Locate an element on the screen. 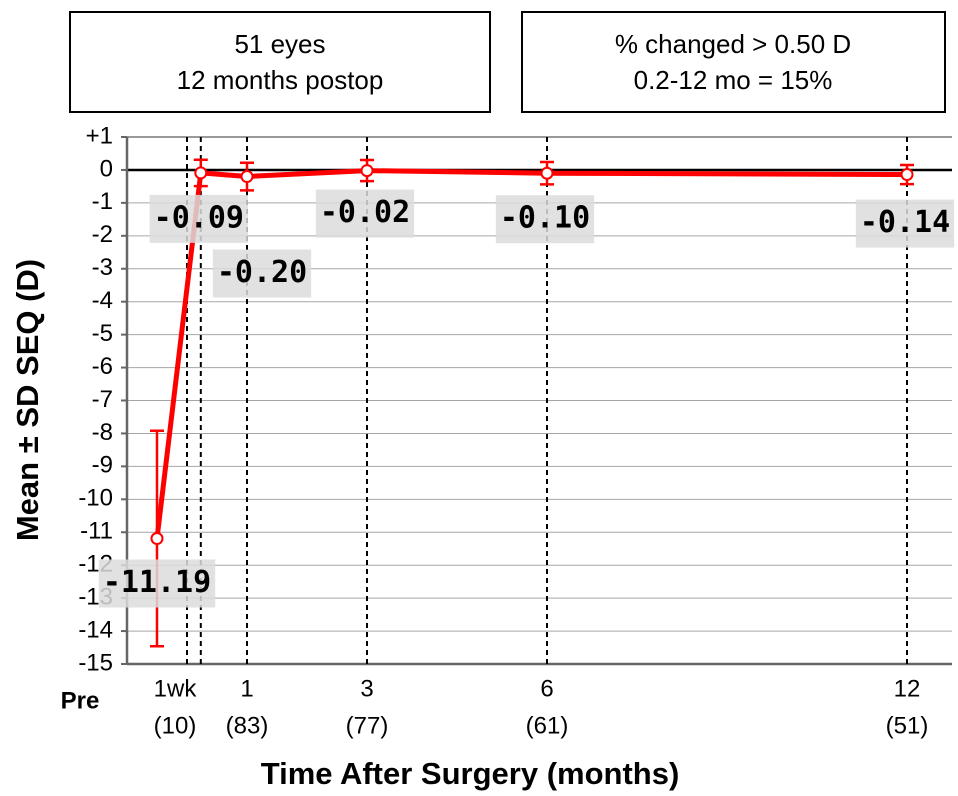 This screenshot has height=796, width=958. y-tick-label: -4 is located at coordinates (102, 300).